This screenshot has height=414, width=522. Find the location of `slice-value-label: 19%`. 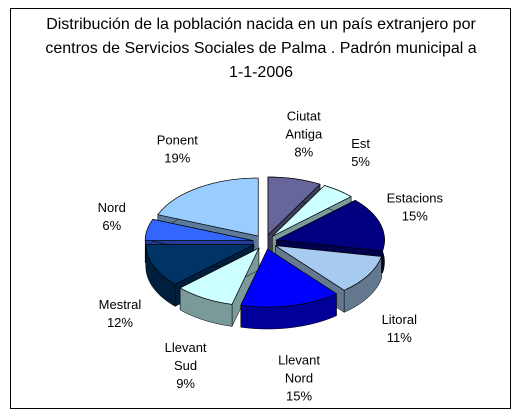

slice-value-label: 19% is located at coordinates (177, 157).